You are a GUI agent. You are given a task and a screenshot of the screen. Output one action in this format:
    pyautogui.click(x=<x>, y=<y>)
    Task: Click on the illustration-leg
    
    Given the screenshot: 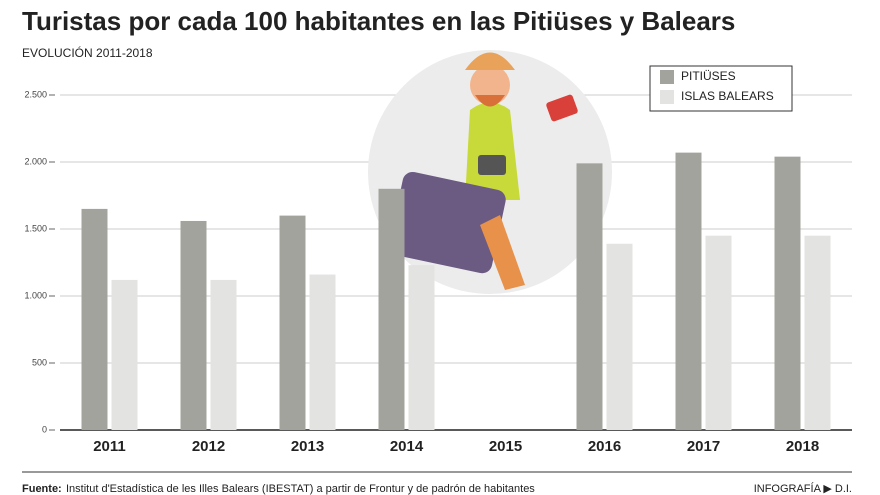 What is the action you would take?
    pyautogui.click(x=502, y=252)
    